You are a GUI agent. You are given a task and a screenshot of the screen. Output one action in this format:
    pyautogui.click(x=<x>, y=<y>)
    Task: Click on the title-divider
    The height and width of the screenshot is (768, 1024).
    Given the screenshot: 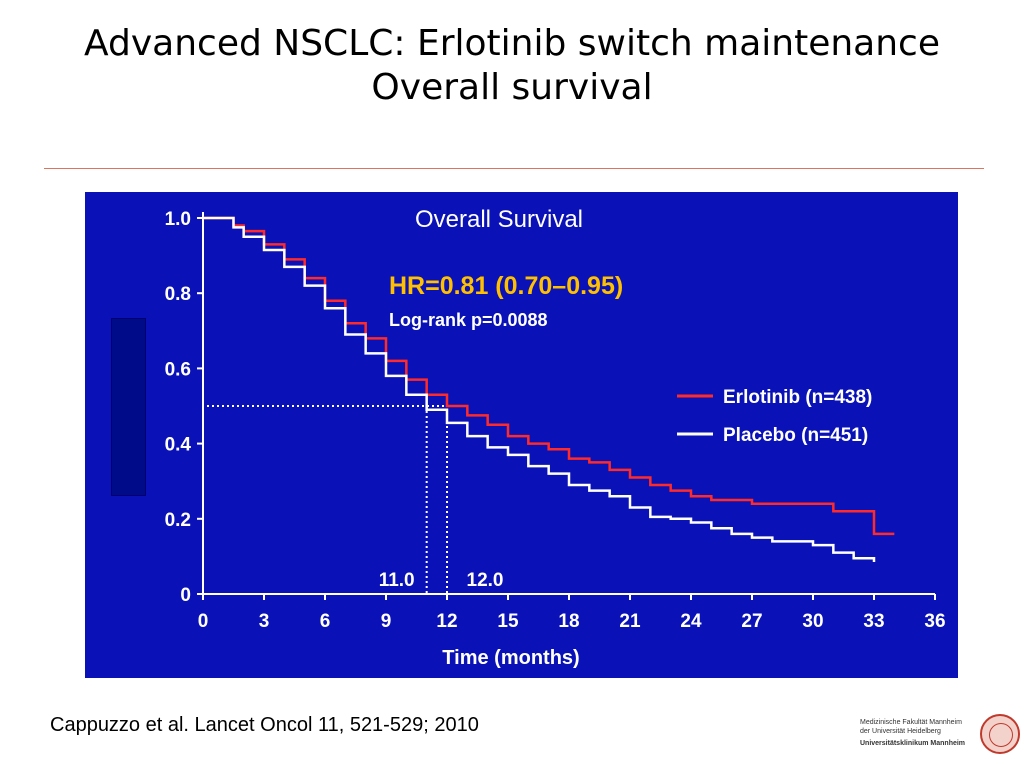 What is the action you would take?
    pyautogui.click(x=514, y=168)
    